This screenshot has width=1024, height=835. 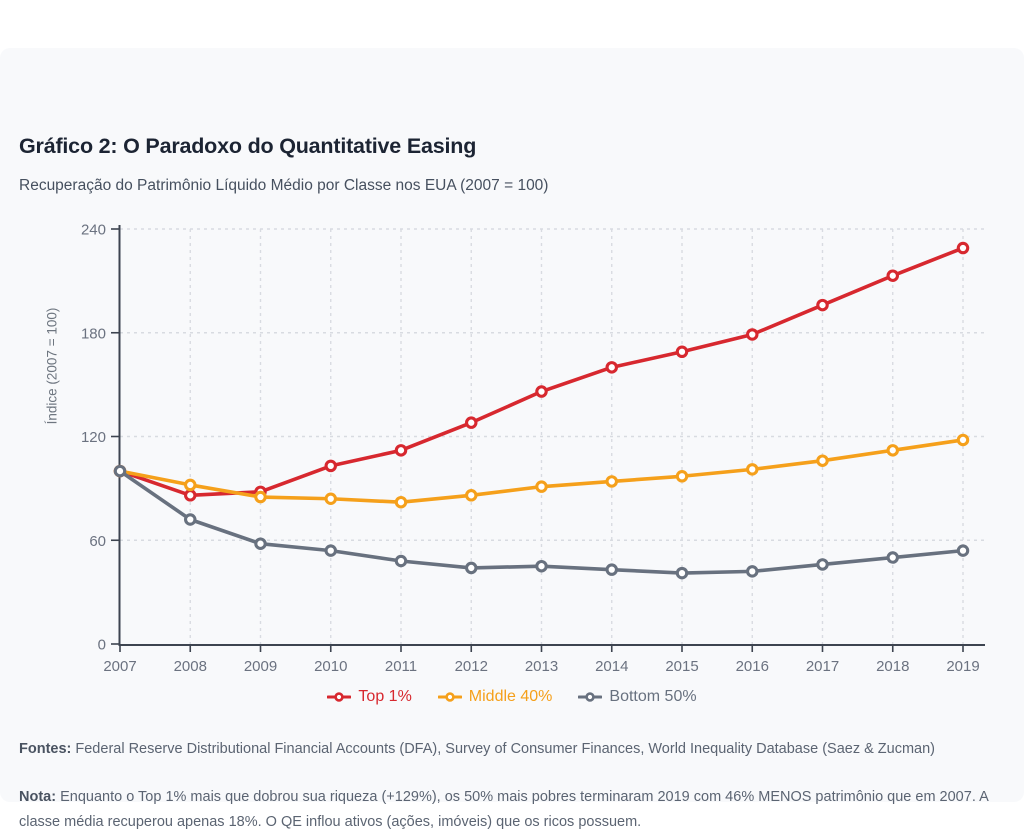 What do you see at coordinates (93, 437) in the screenshot?
I see `y-tick-label: 120` at bounding box center [93, 437].